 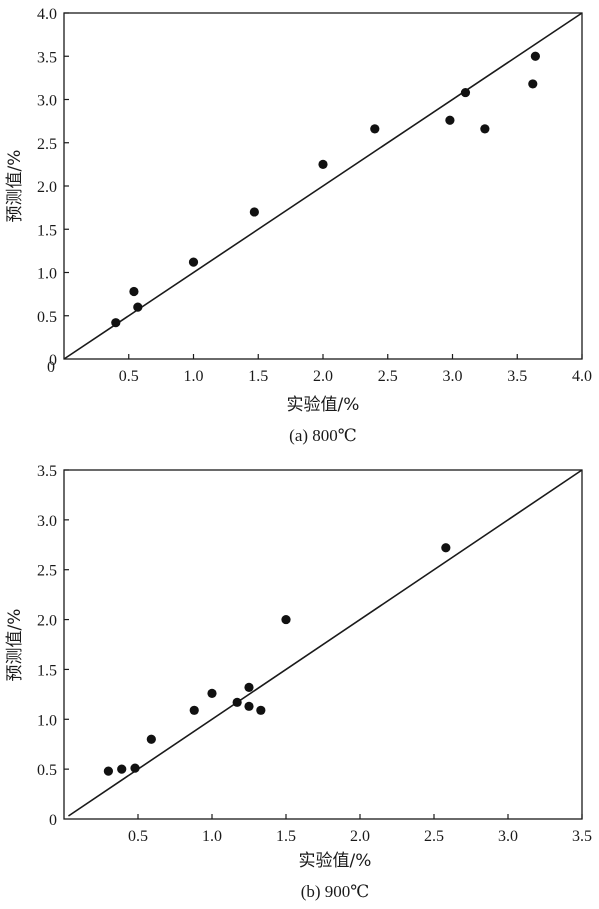 What do you see at coordinates (355, 369) in the screenshot?
I see `x-axis-ticks: 0.5 1.0 1.5 2.0 2.5 3.0 3.5 4.0` at bounding box center [355, 369].